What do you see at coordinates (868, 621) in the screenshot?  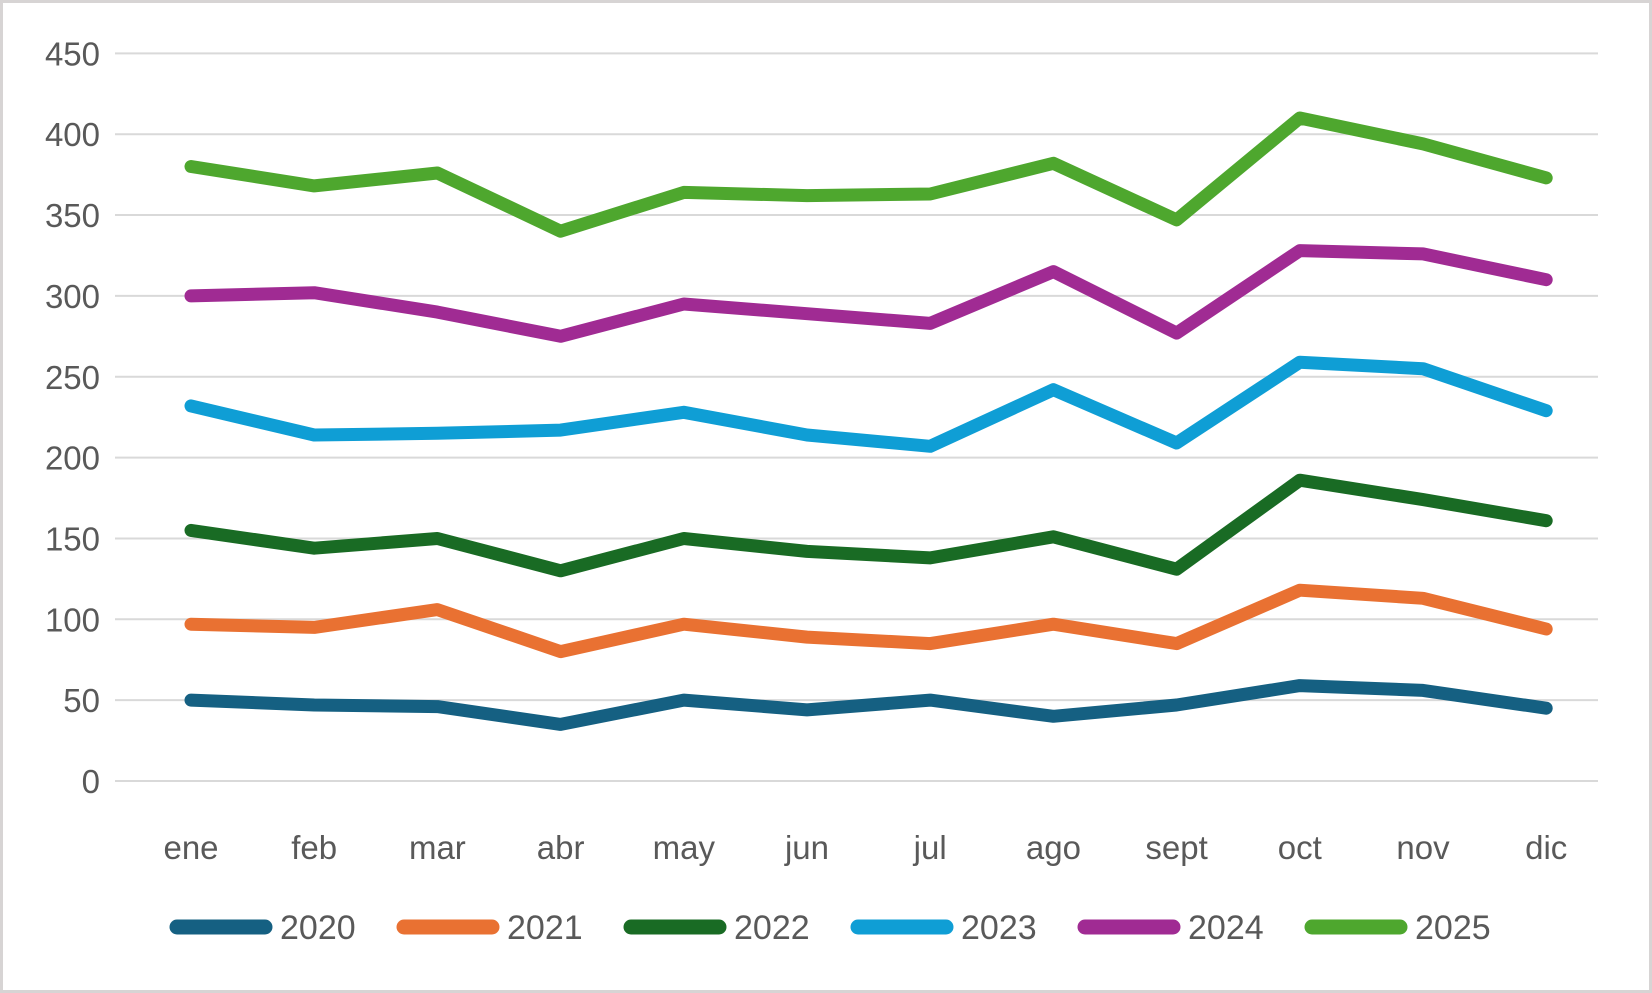 I see `series-line-2021` at bounding box center [868, 621].